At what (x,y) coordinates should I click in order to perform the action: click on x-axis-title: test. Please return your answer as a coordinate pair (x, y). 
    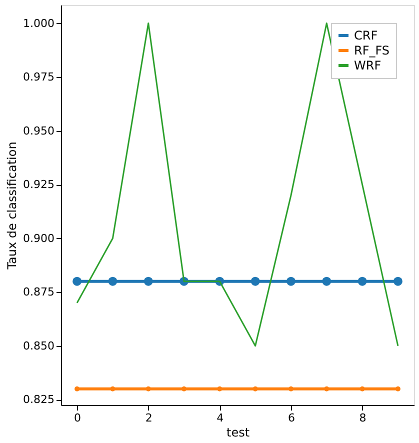
    Looking at the image, I should click on (238, 433).